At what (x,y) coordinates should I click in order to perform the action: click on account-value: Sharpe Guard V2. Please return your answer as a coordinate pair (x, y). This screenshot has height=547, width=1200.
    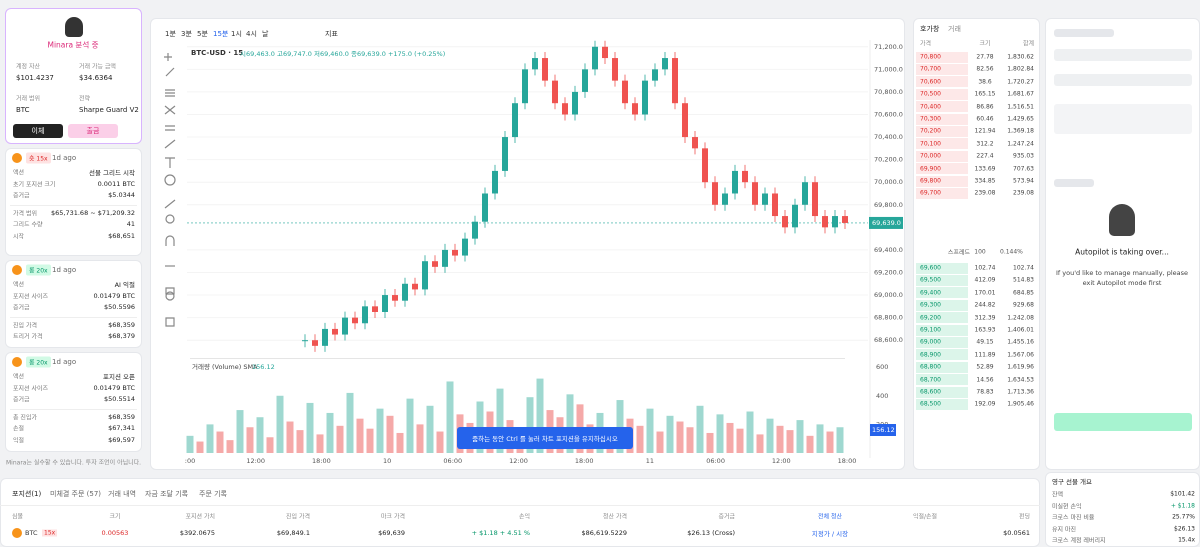
    Looking at the image, I should click on (109, 110).